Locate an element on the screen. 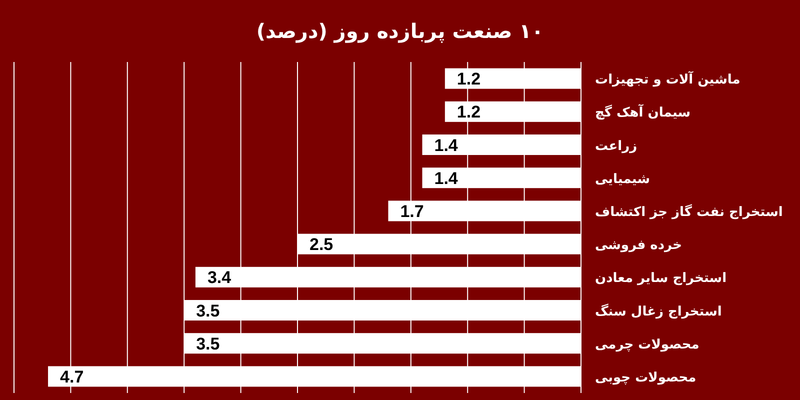 The height and width of the screenshot is (400, 800). y-tick-label: خرده فروشی is located at coordinates (638, 246).